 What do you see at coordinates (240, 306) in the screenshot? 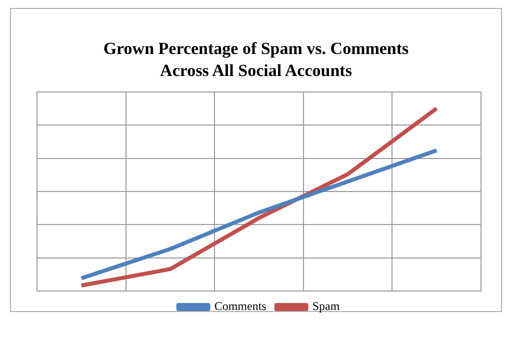
I see `legend-label: Comments` at bounding box center [240, 306].